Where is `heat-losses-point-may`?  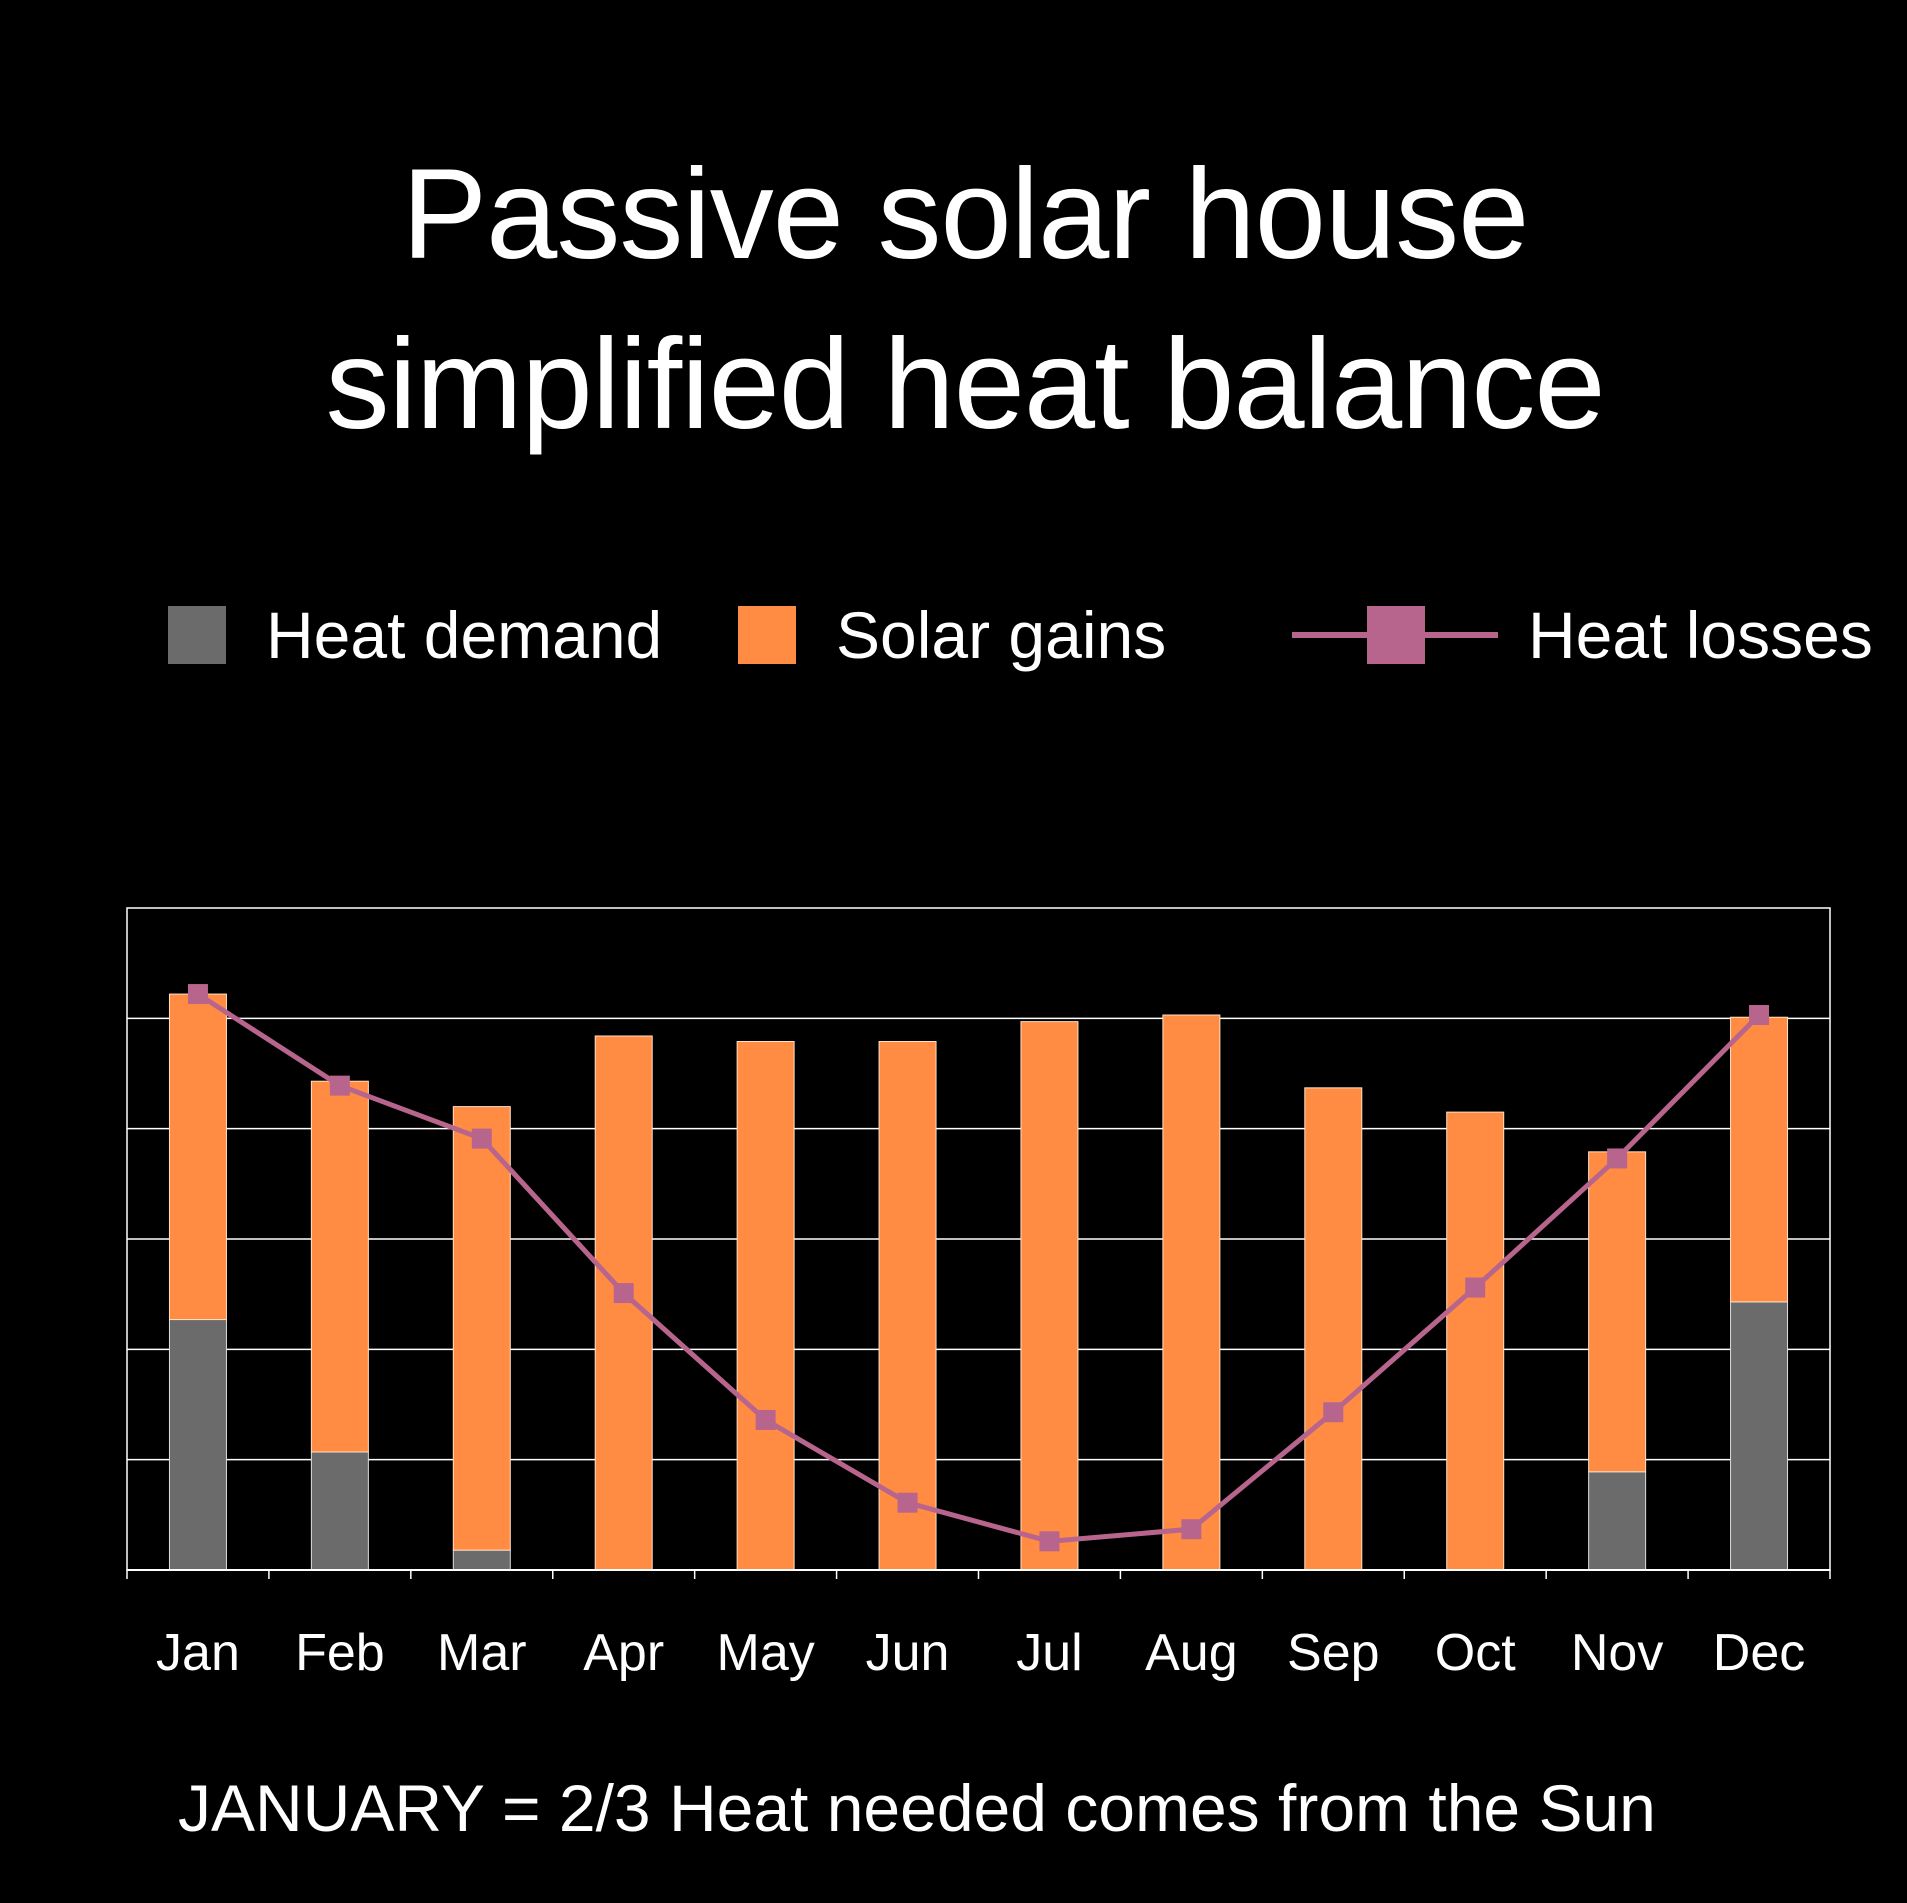 heat-losses-point-may is located at coordinates (765, 1419).